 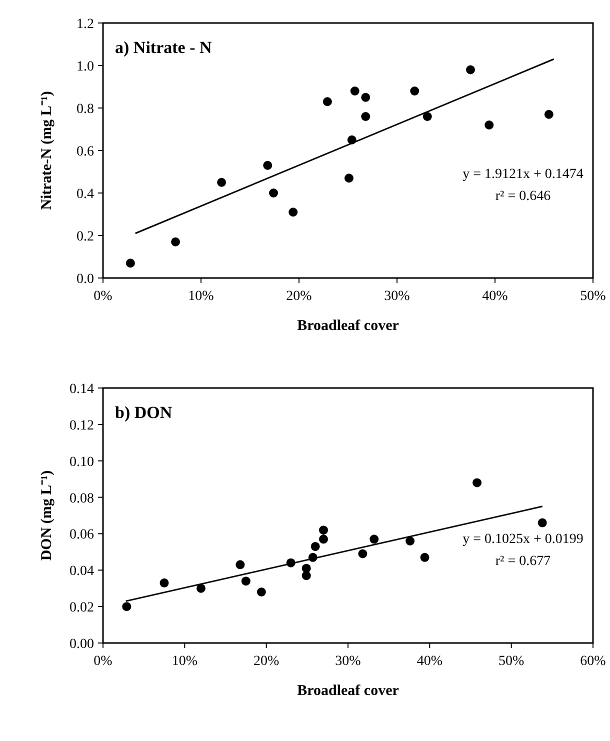 I want to click on y-tick-label: 0.6, so click(x=85, y=152).